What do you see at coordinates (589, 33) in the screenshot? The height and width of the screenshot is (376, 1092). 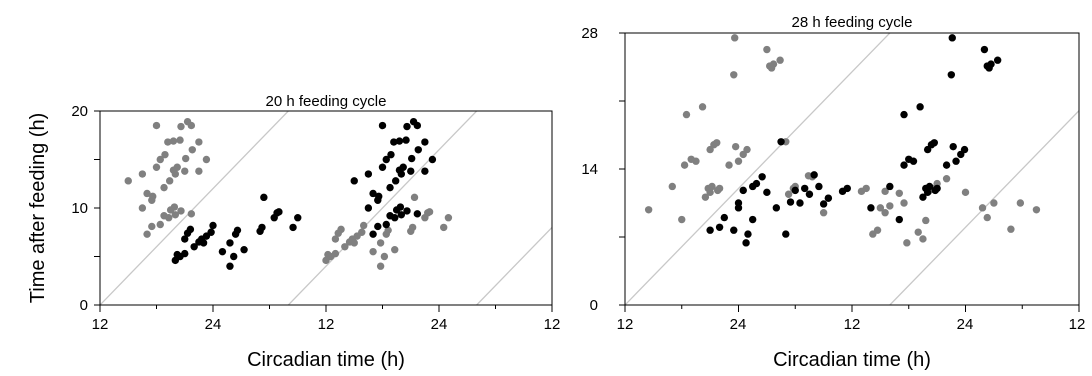 I see `y-tick-label: 28` at bounding box center [589, 33].